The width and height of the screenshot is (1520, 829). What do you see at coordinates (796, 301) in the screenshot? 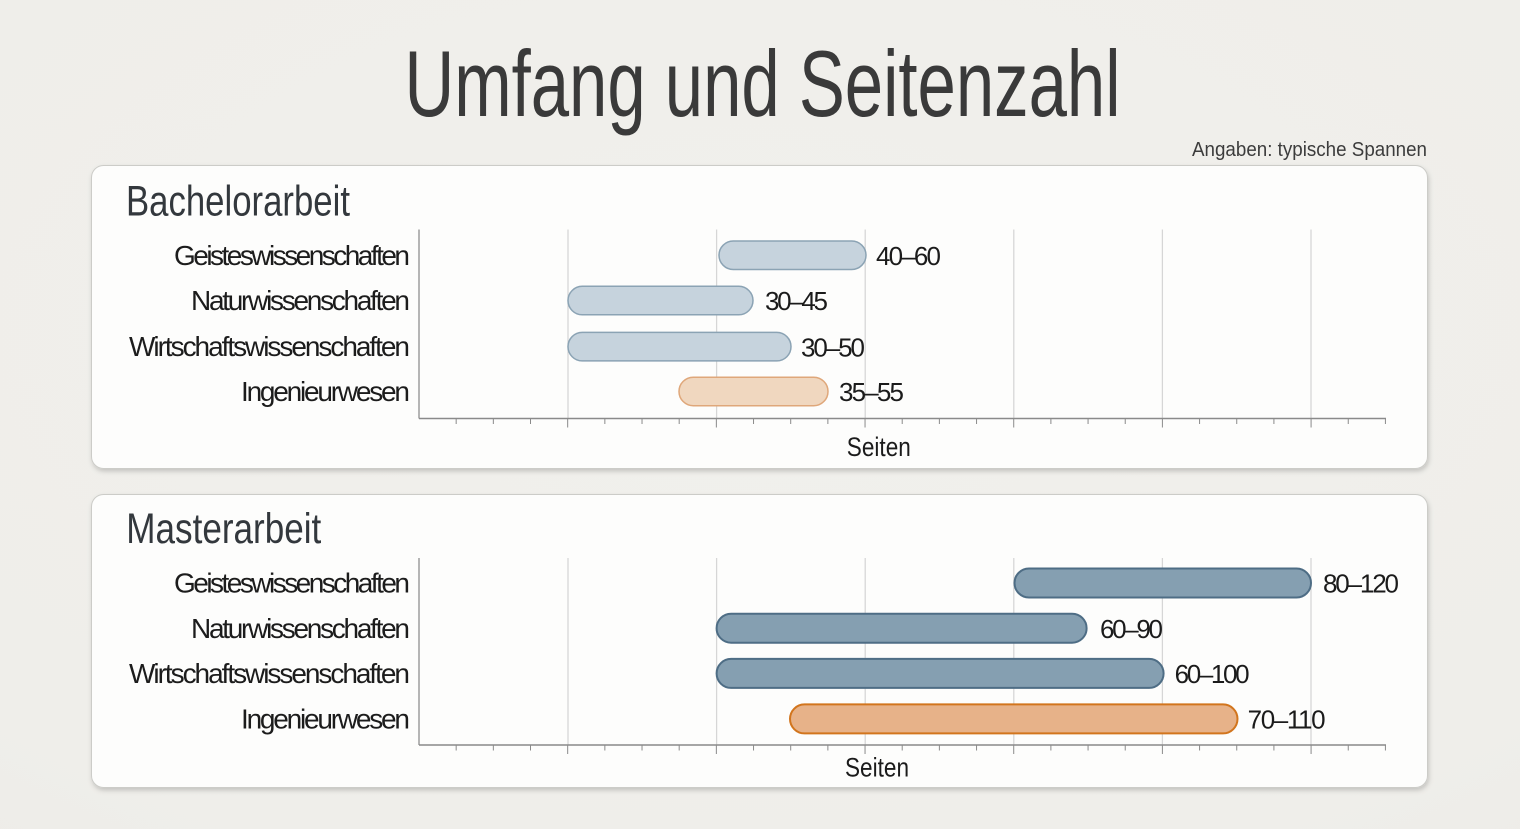
I see `svg-text: 30–45` at bounding box center [796, 301].